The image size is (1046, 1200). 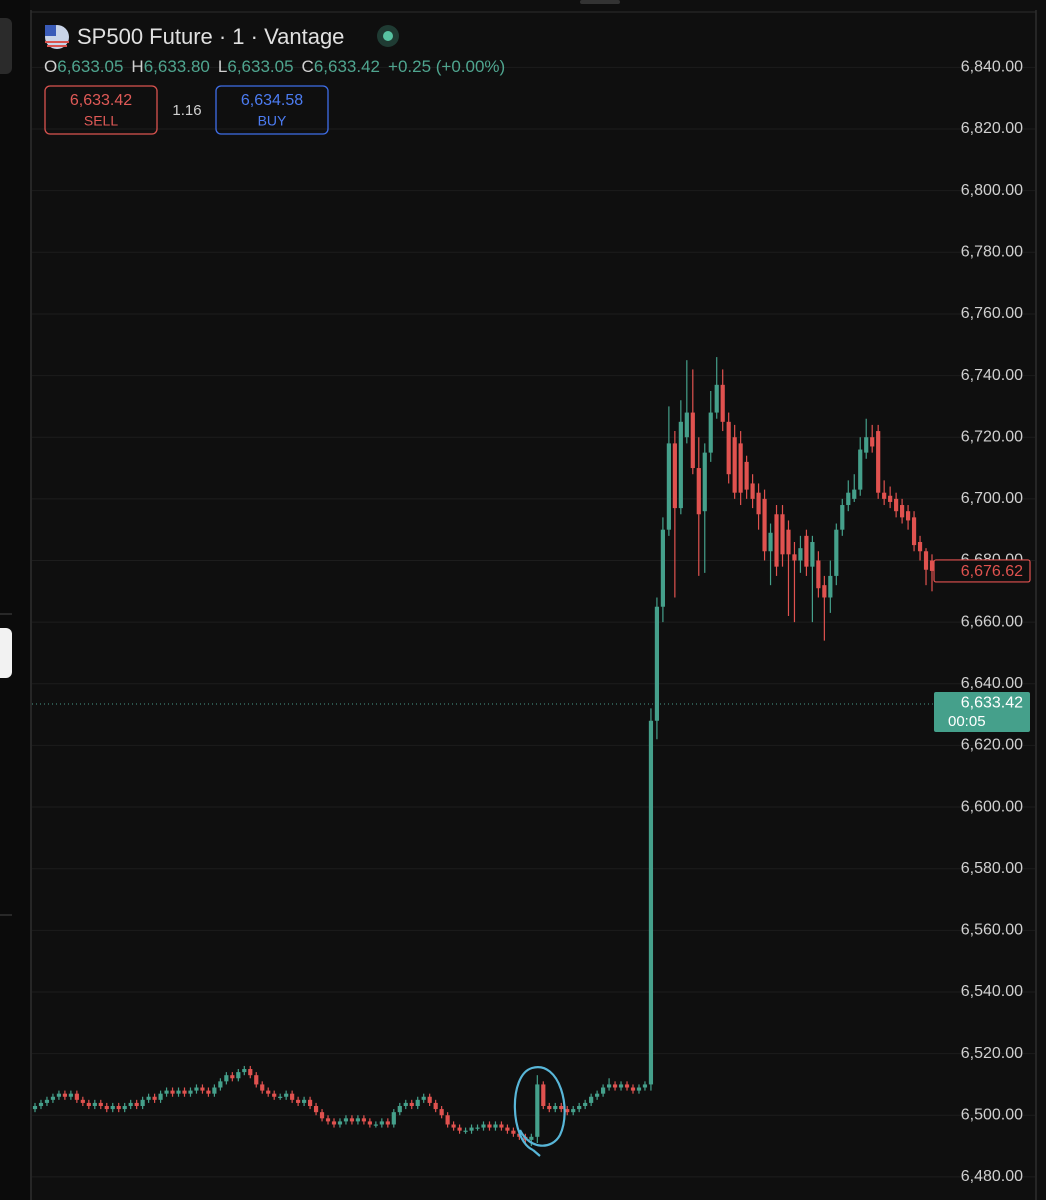 I want to click on buy-price: 6,634.58, so click(x=272, y=100).